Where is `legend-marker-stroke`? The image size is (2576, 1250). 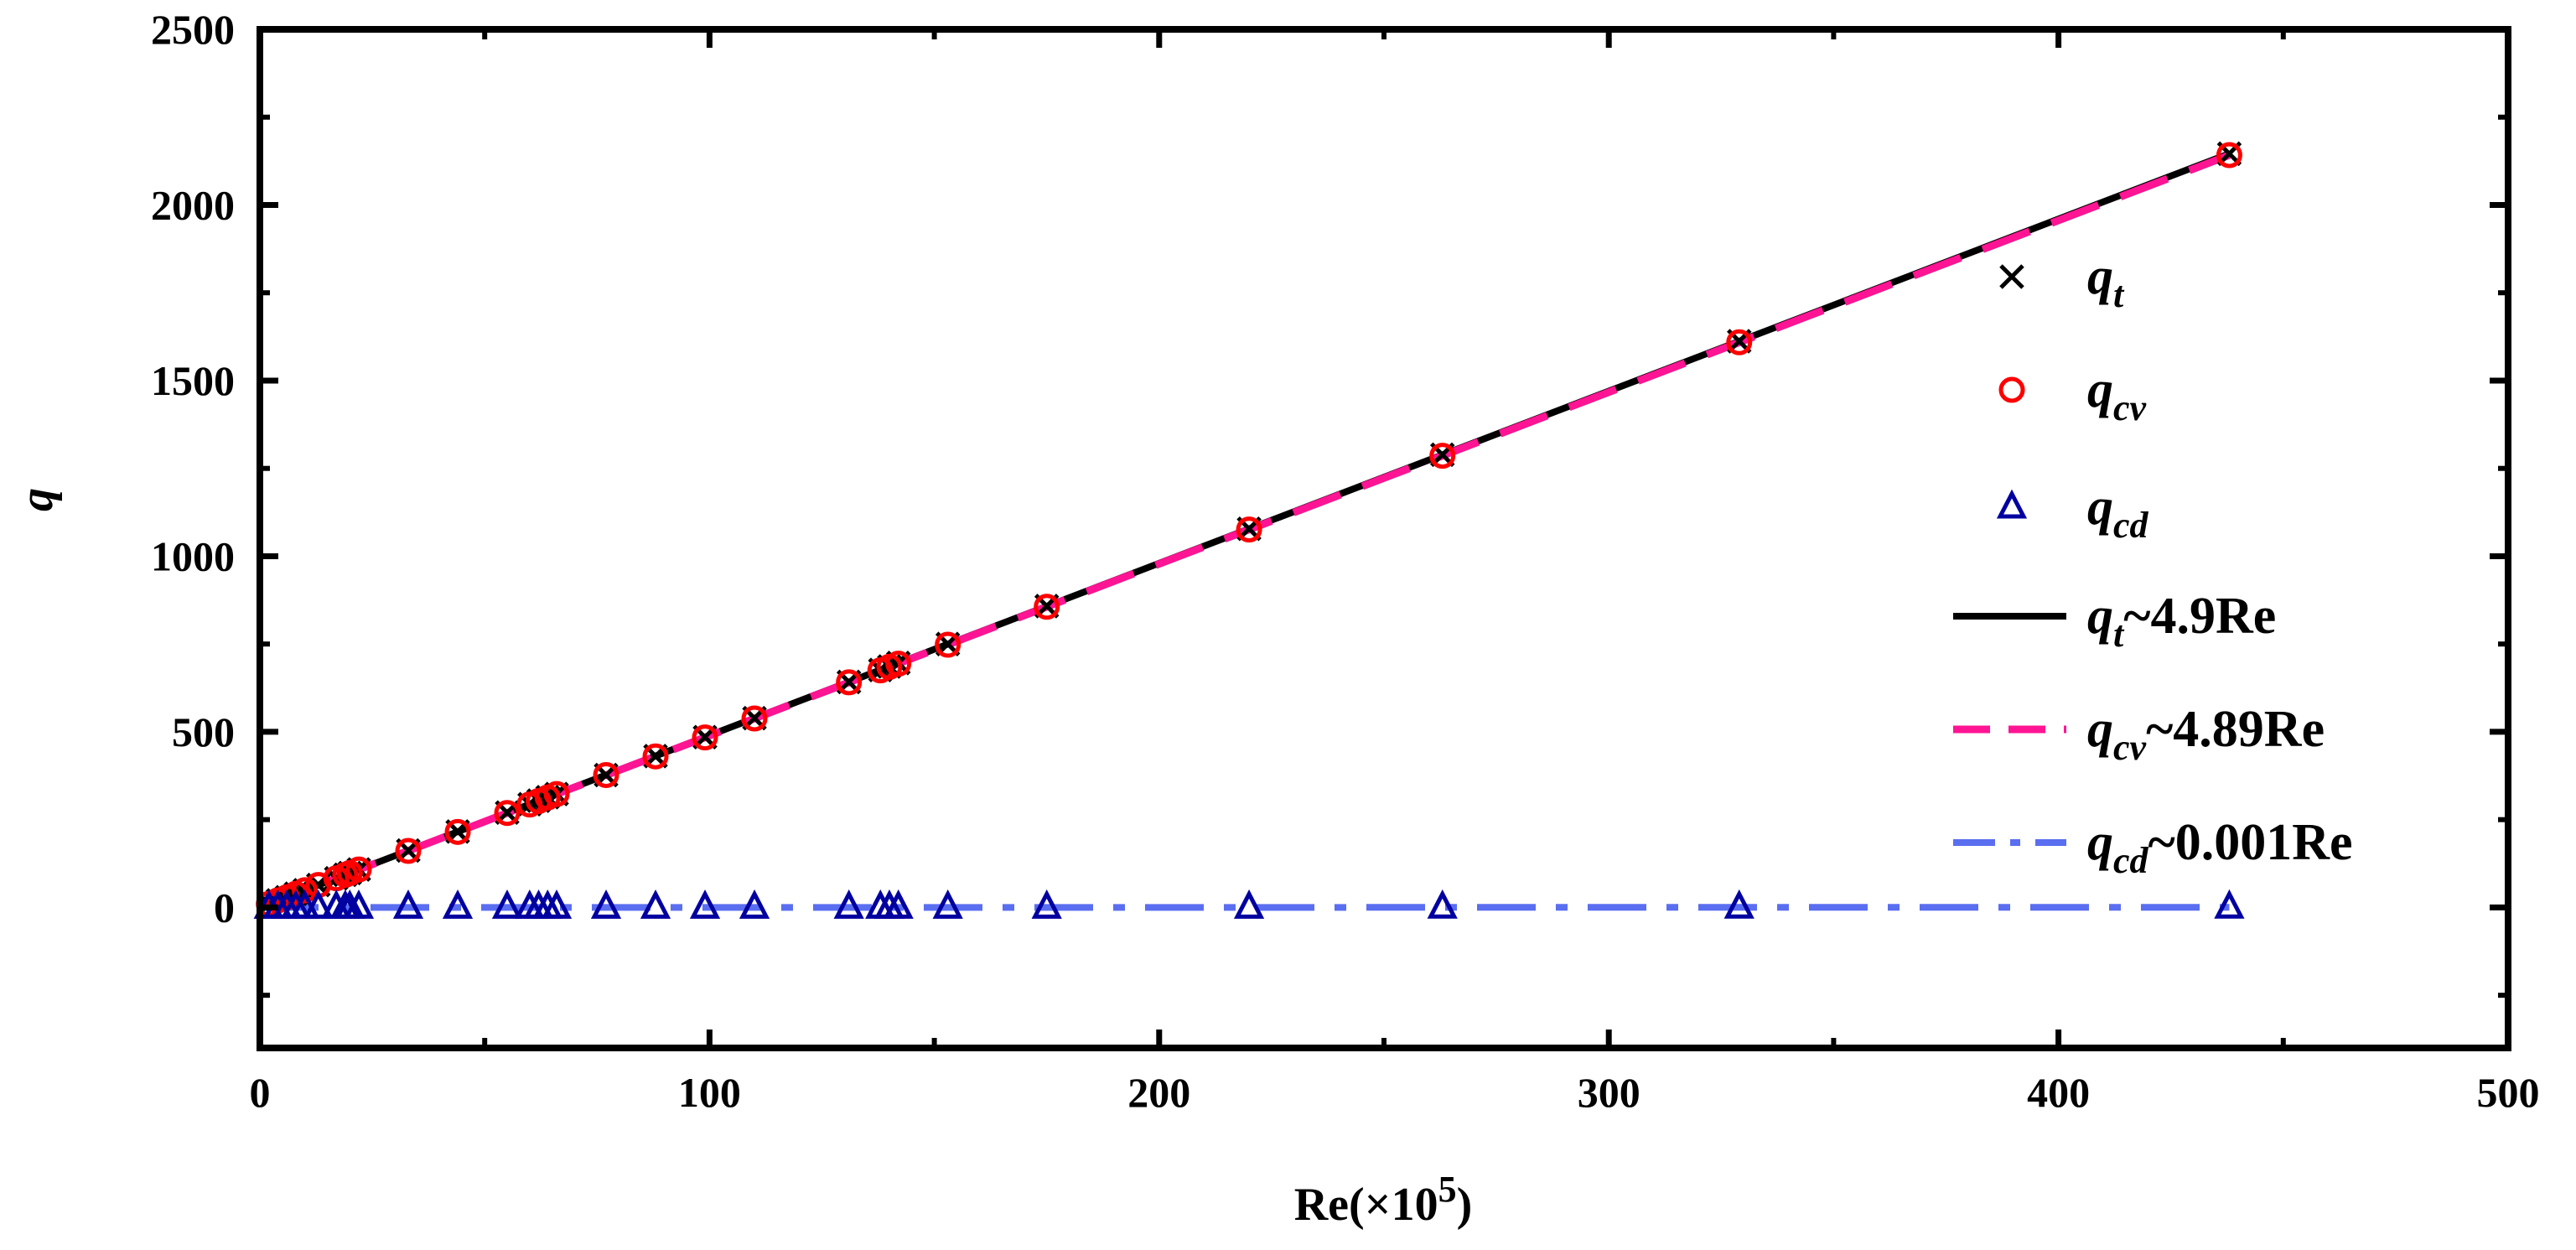
legend-marker-stroke is located at coordinates (2011, 277).